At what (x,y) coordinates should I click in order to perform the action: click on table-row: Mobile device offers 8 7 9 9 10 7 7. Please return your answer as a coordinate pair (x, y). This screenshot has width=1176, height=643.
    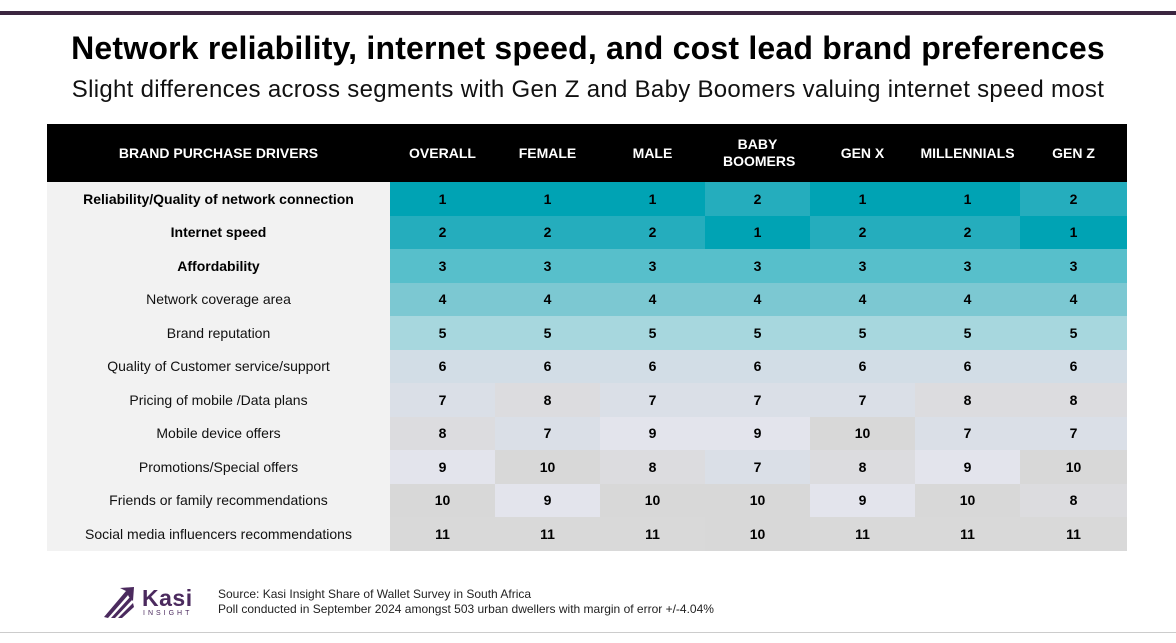
    Looking at the image, I should click on (587, 433).